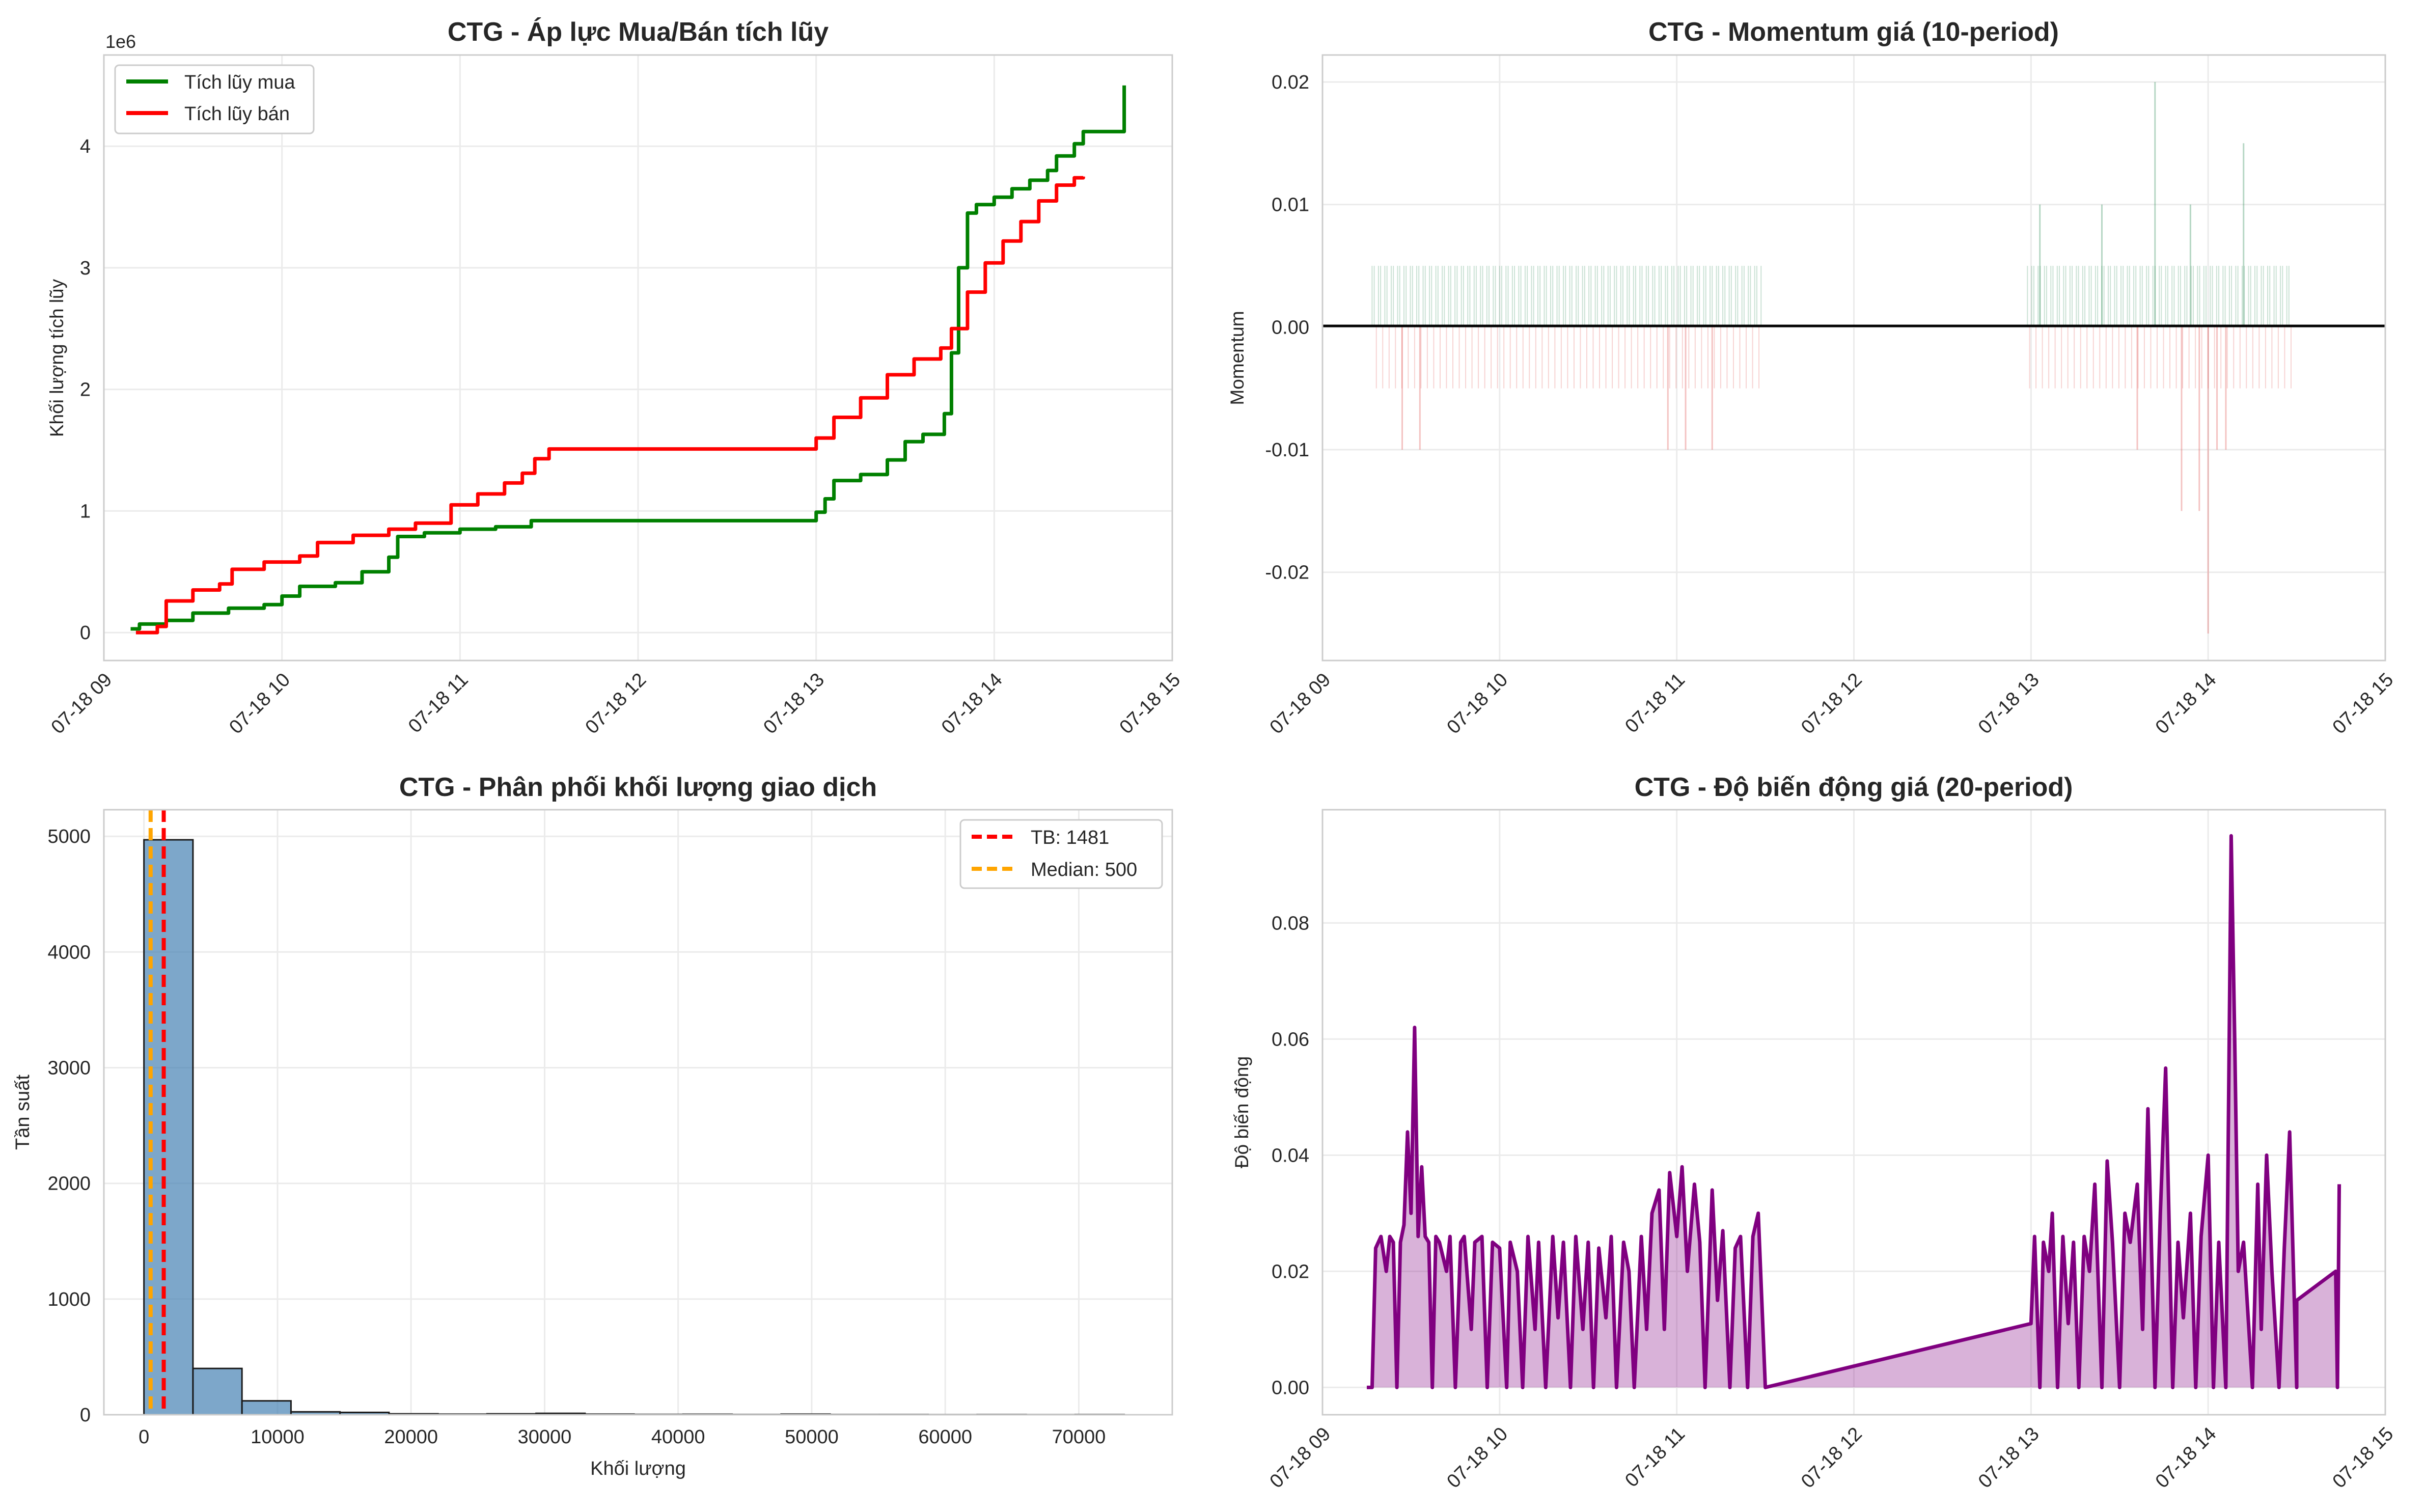 The width and height of the screenshot is (2425, 1512). What do you see at coordinates (1070, 837) in the screenshot?
I see `legend-label-mean: TB: 1481` at bounding box center [1070, 837].